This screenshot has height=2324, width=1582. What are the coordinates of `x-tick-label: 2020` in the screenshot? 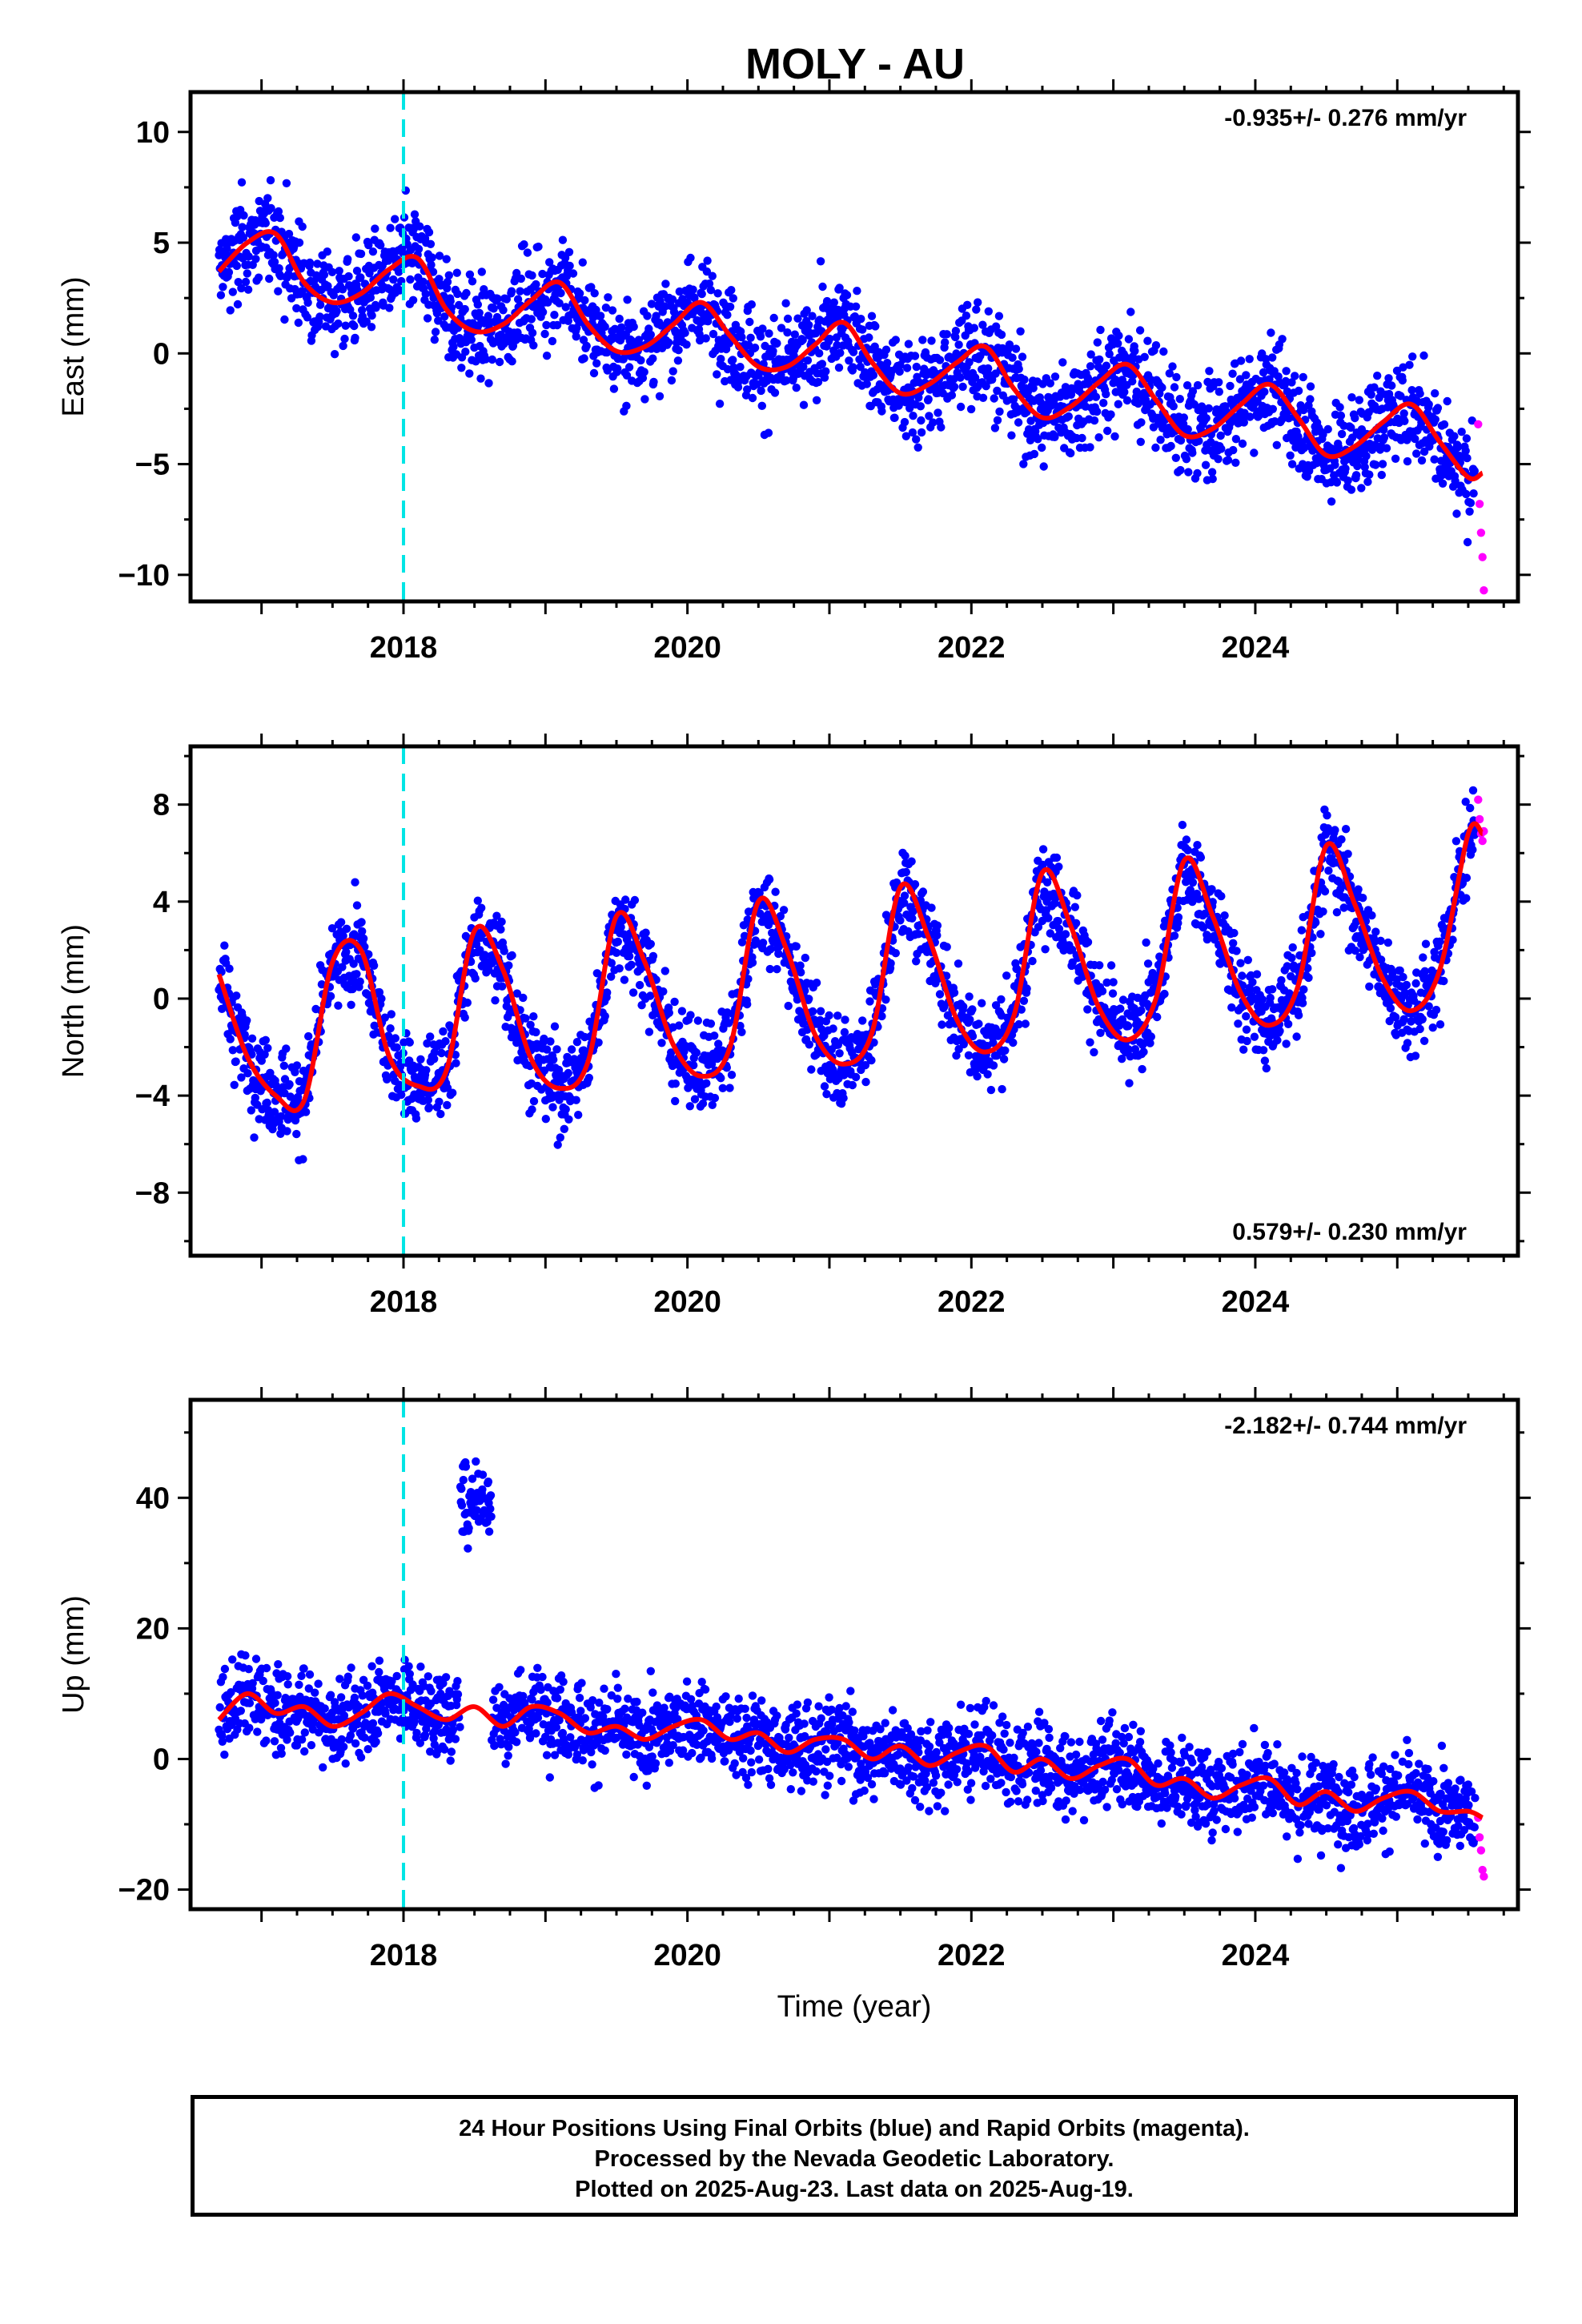 It's located at (687, 1302).